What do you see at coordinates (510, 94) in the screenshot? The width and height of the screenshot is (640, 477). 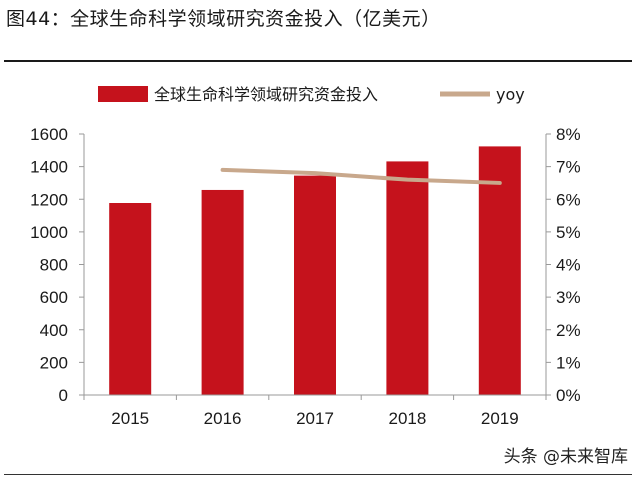 I see `legend-label-yoy: yoy` at bounding box center [510, 94].